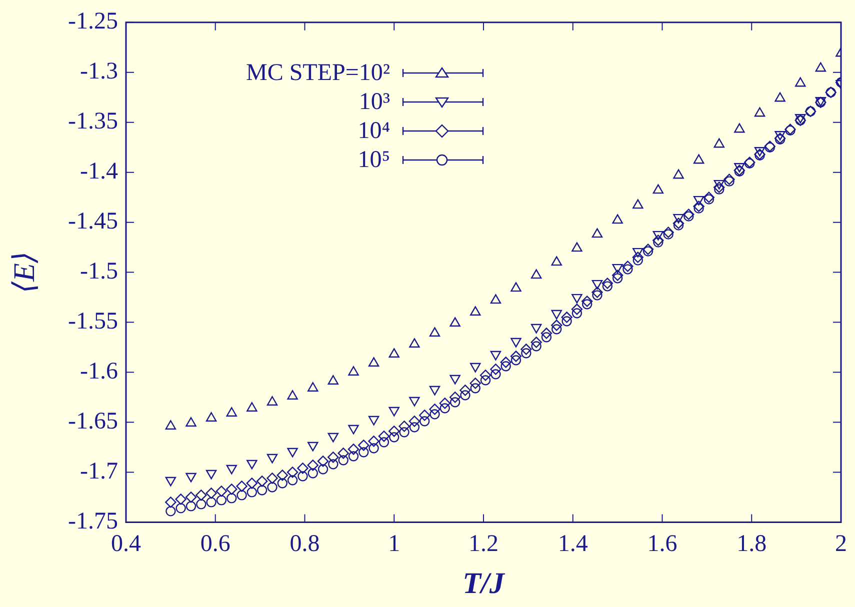 The height and width of the screenshot is (607, 855). Describe the element at coordinates (99, 71) in the screenshot. I see `y-tick-label: -1.3` at that location.